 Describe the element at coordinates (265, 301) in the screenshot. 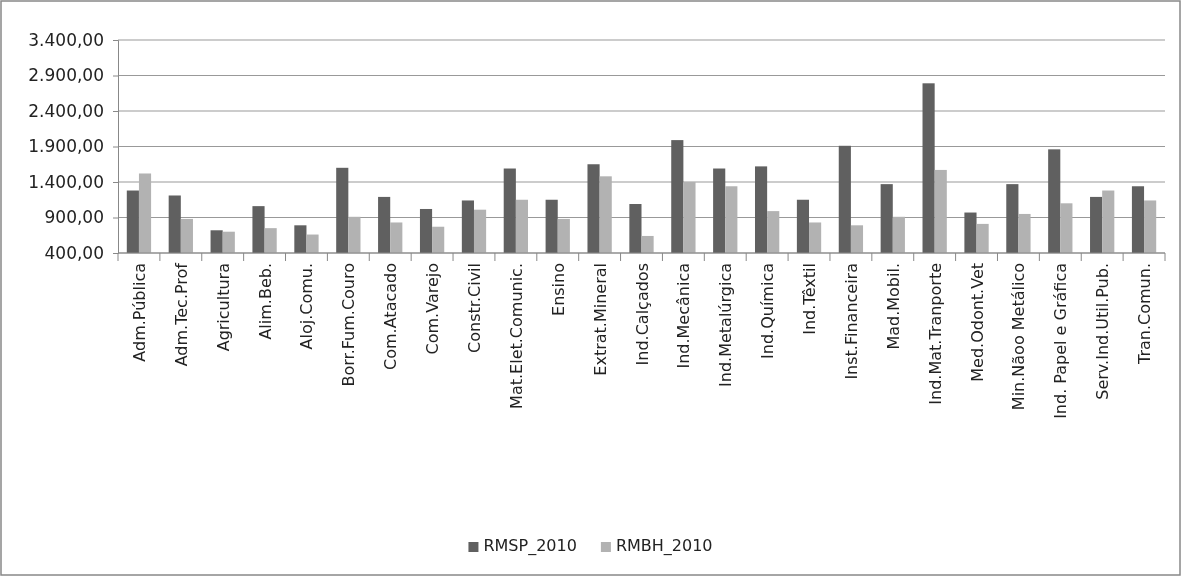

I see `x-tick-label: Alim.Beb.` at that location.